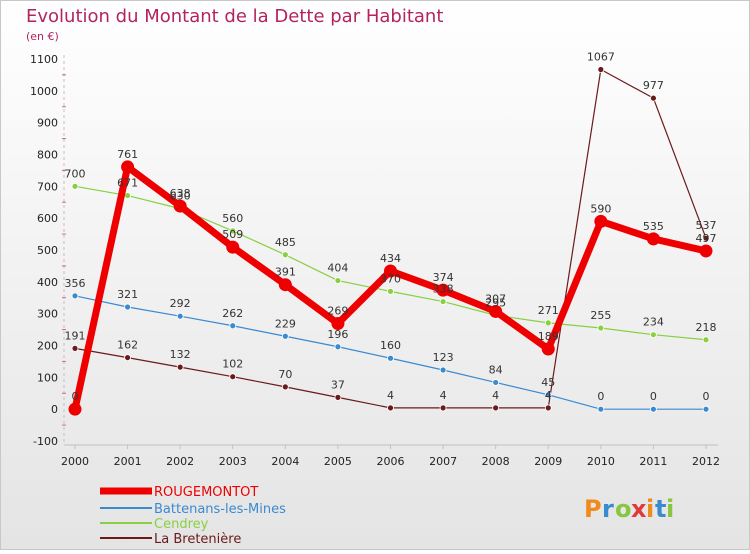 The width and height of the screenshot is (750, 554). What do you see at coordinates (285, 242) in the screenshot?
I see `data-label: 485` at bounding box center [285, 242].